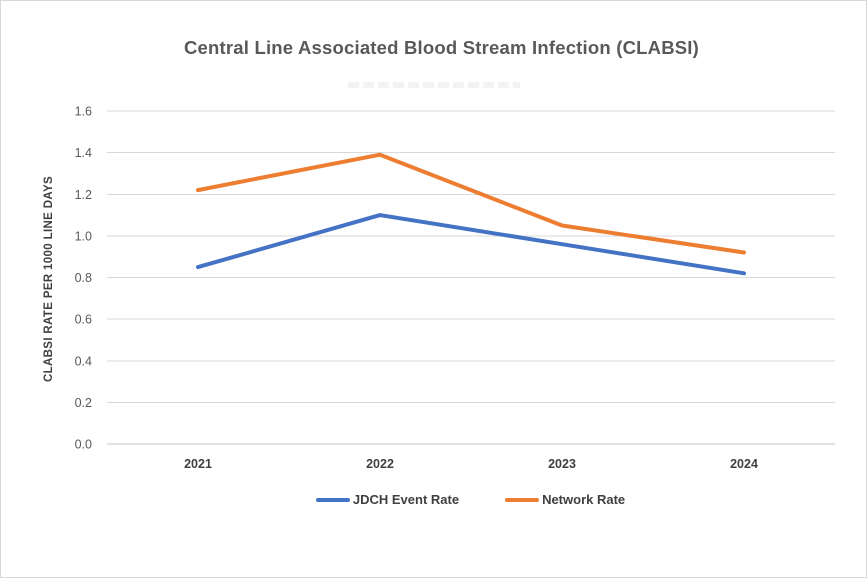 The image size is (867, 579). Describe the element at coordinates (406, 499) in the screenshot. I see `legend-label: JDCH Event Rate` at that location.